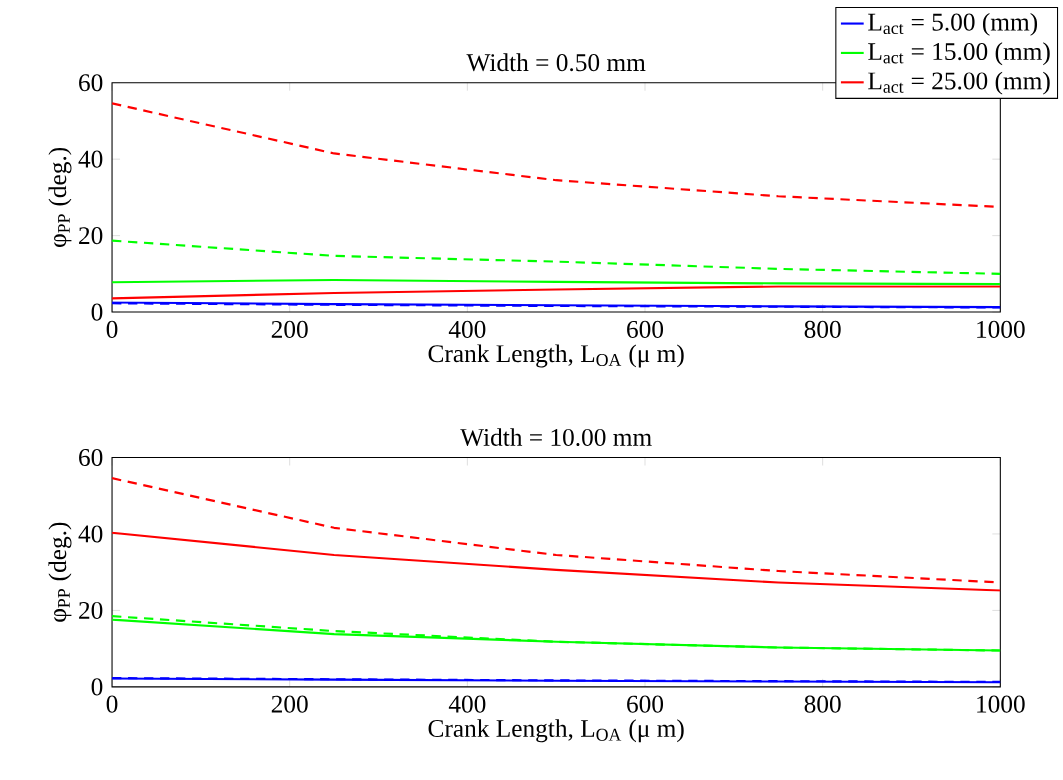 This screenshot has width=1063, height=780. What do you see at coordinates (556, 437) in the screenshot?
I see `chart-title: Width = 10.00 mm` at bounding box center [556, 437].